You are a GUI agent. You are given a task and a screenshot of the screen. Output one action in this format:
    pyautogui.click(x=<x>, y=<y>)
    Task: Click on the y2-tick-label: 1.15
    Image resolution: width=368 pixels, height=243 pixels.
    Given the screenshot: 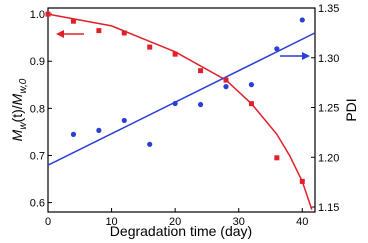 What is the action you would take?
    pyautogui.click(x=328, y=208)
    